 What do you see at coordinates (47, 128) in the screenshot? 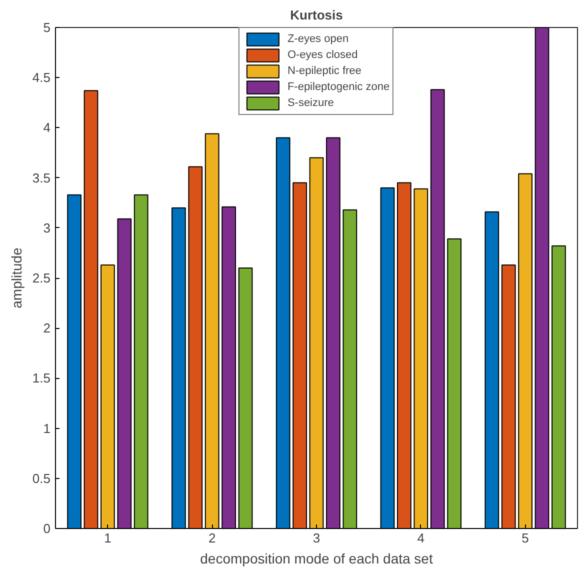
I see `y-tick-label: 4` at bounding box center [47, 128].